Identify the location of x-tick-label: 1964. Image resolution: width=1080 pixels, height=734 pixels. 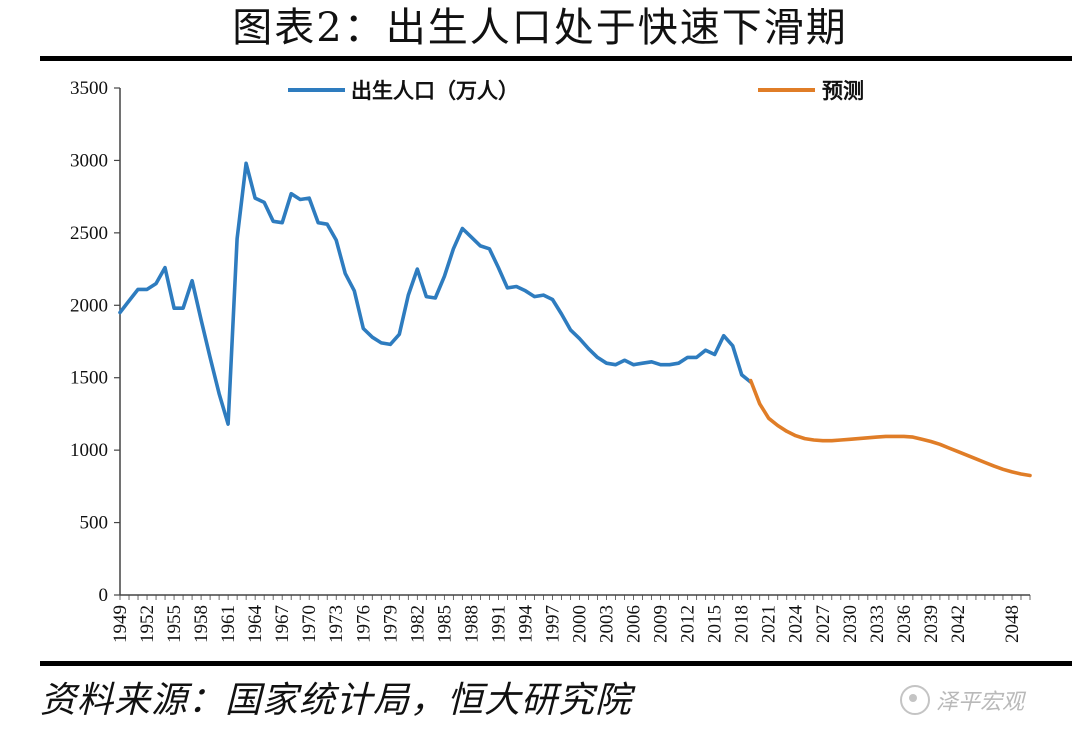
(255, 624).